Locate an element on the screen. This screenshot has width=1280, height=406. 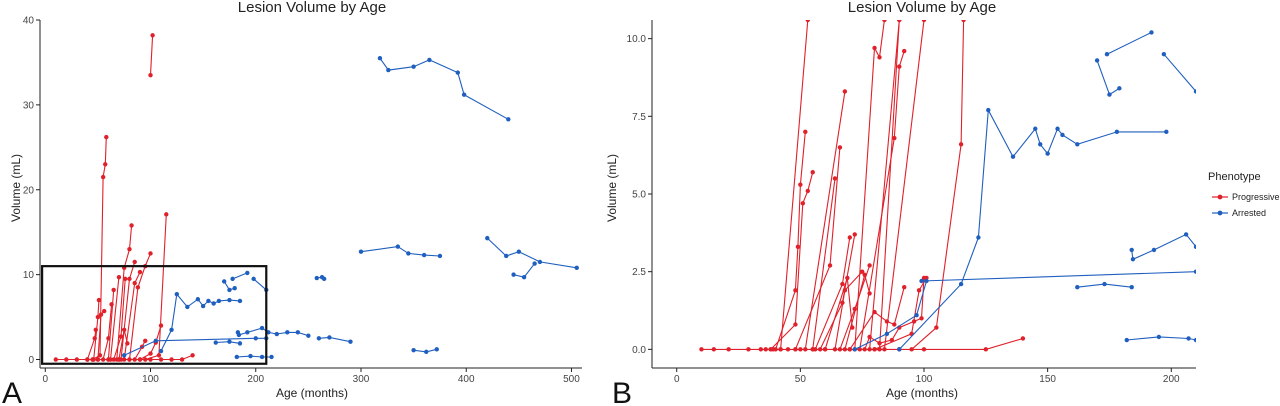
panel-a-x-axis-title: Age (months) is located at coordinates (312, 393).